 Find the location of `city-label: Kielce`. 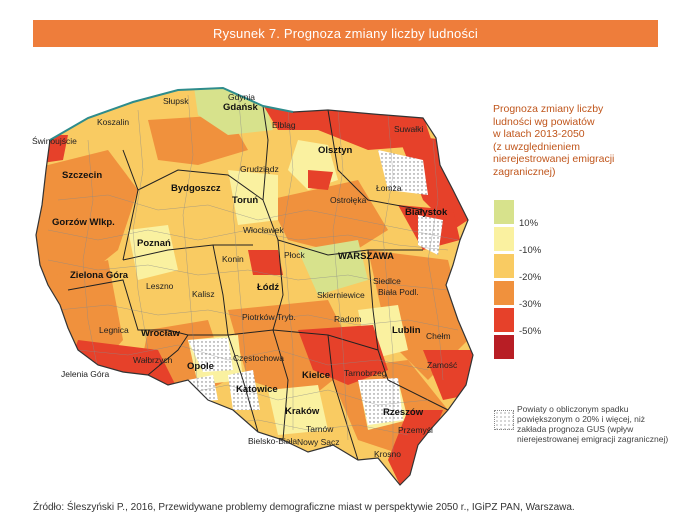

city-label: Kielce is located at coordinates (316, 375).